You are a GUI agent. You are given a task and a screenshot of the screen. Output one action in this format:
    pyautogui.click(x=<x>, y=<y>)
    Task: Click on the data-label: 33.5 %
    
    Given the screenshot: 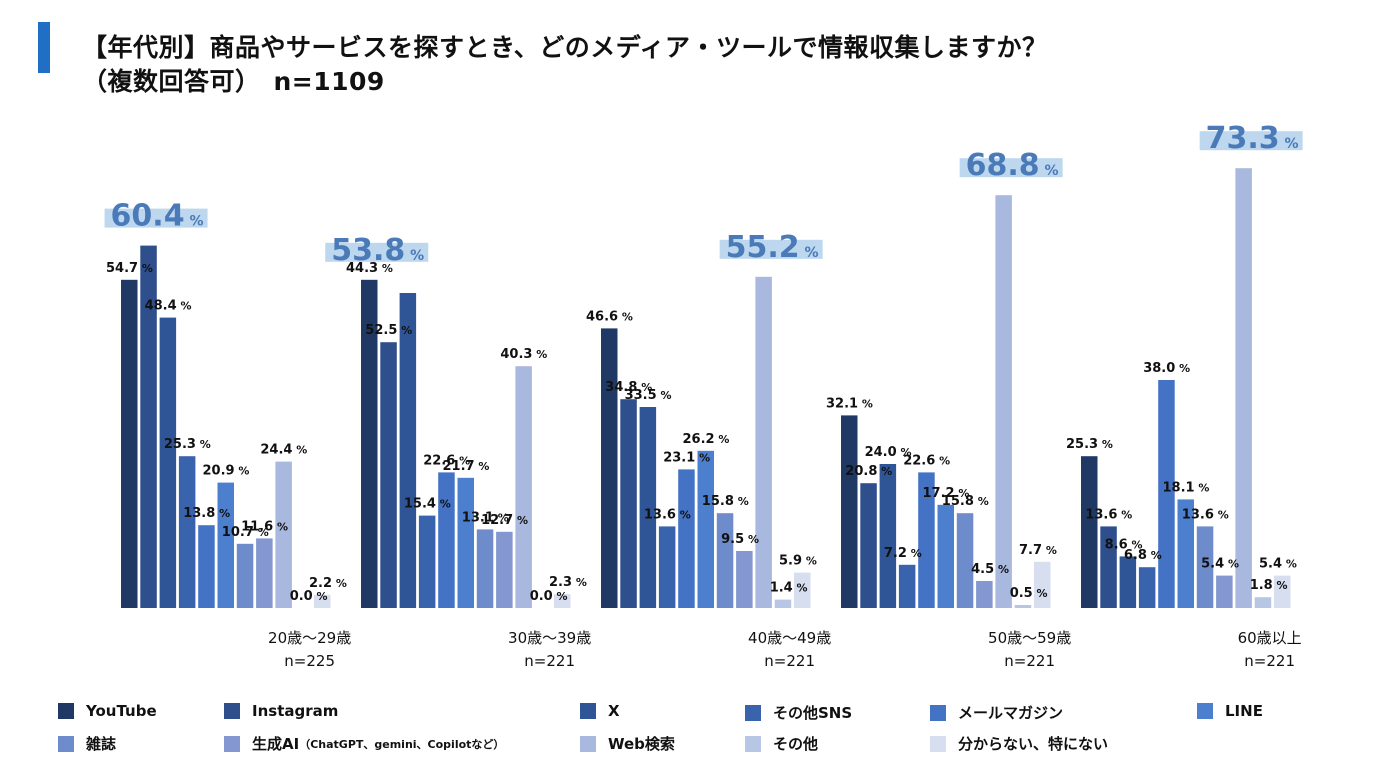 What is the action you would take?
    pyautogui.click(x=648, y=395)
    